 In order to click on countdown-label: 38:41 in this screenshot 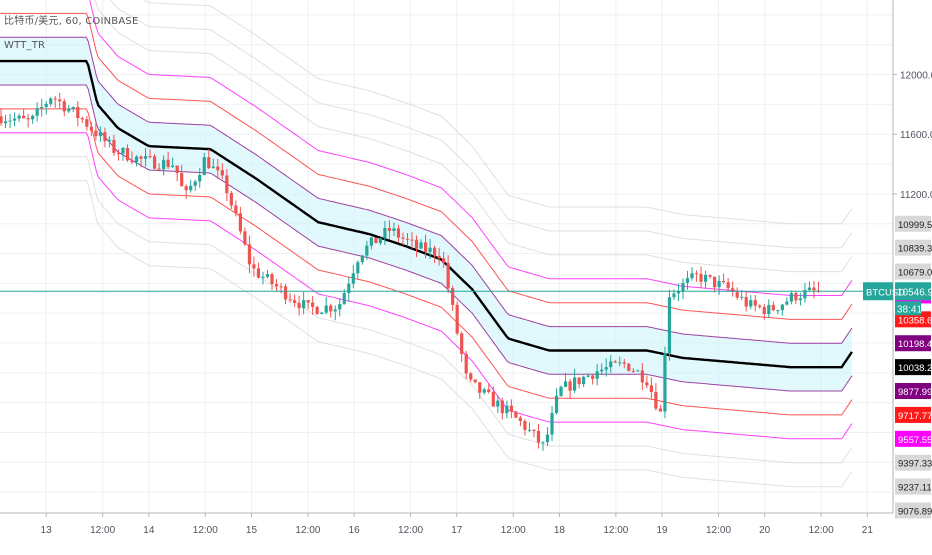, I will do `click(909, 309)`.